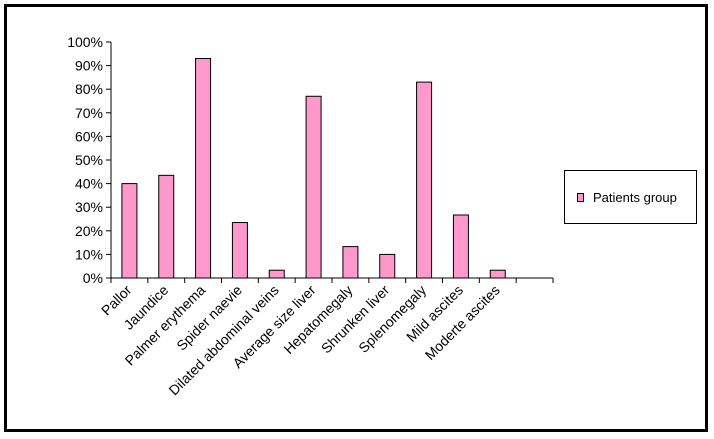  Describe the element at coordinates (89, 136) in the screenshot. I see `y-tick-label: 60%` at that location.